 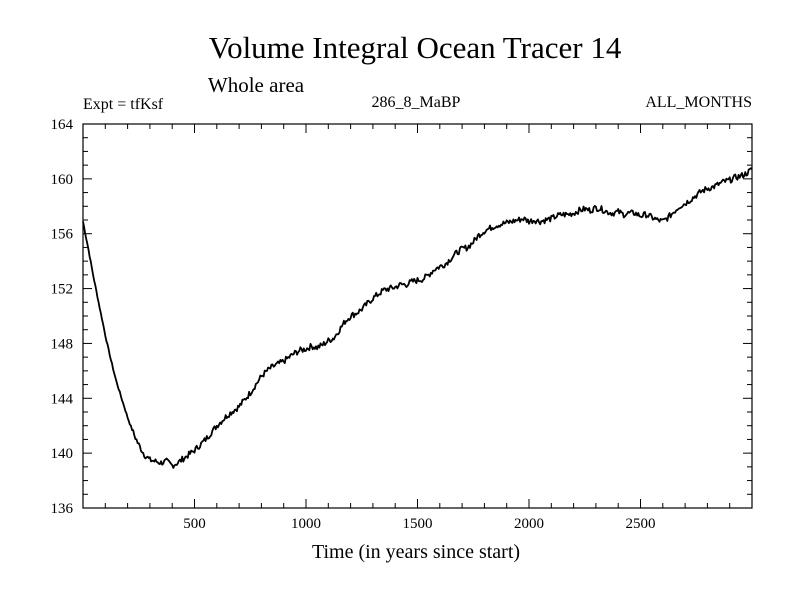 I want to click on x-tick-label: 2500, so click(x=641, y=524).